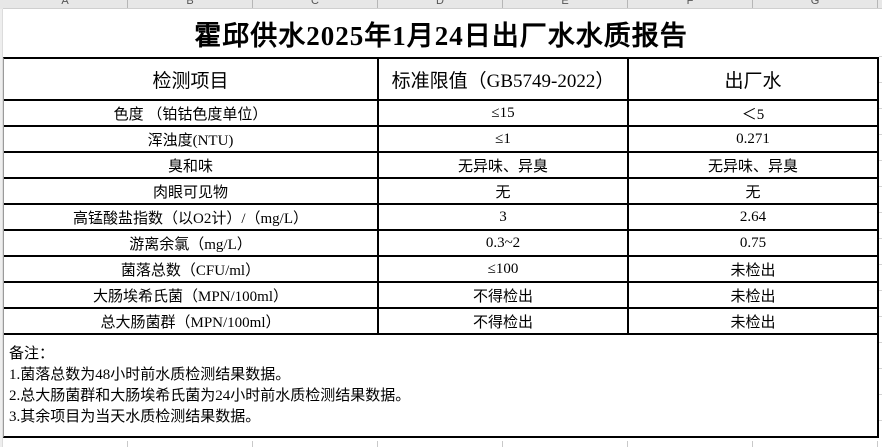 The height and width of the screenshot is (447, 882). I want to click on column-header-e: E, so click(565, 4).